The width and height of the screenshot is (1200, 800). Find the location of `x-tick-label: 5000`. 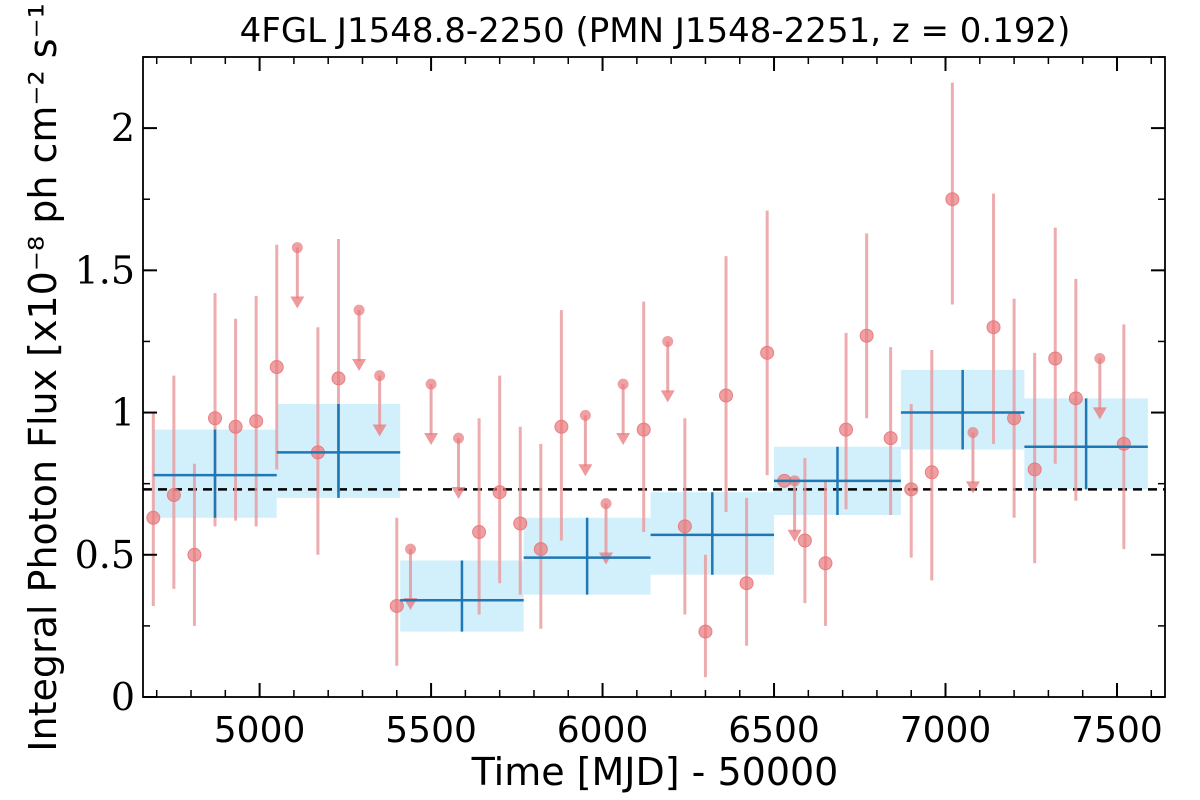

x-tick-label: 5000 is located at coordinates (260, 730).